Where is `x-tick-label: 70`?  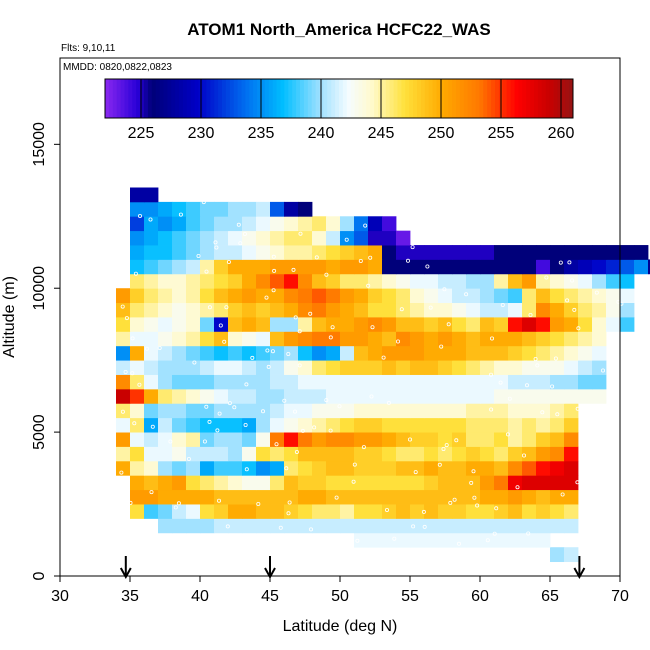
x-tick-label: 70 is located at coordinates (620, 596).